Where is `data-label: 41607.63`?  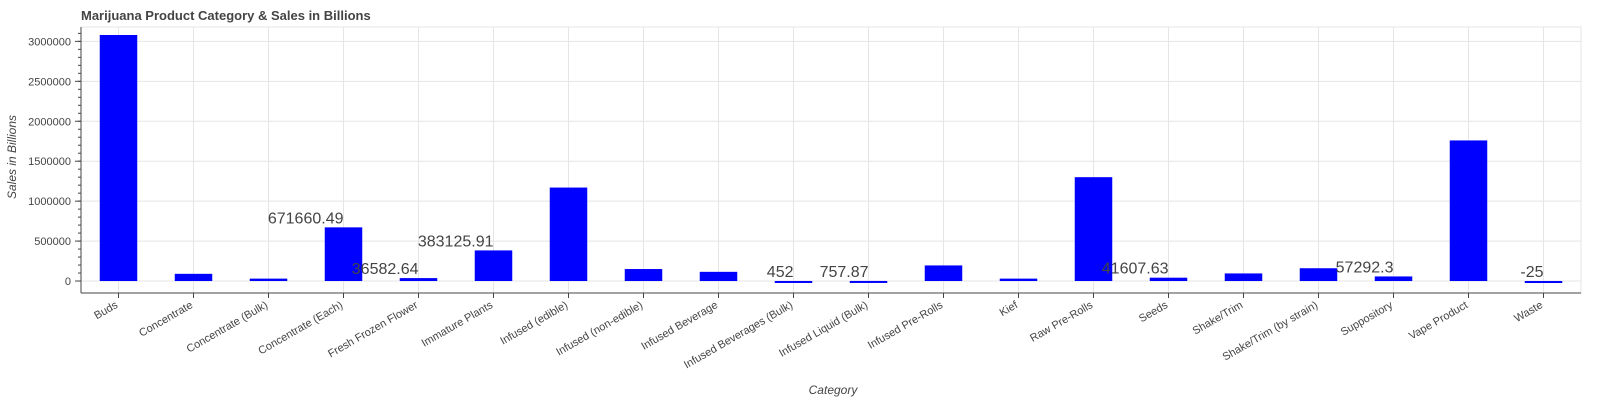 data-label: 41607.63 is located at coordinates (1135, 269).